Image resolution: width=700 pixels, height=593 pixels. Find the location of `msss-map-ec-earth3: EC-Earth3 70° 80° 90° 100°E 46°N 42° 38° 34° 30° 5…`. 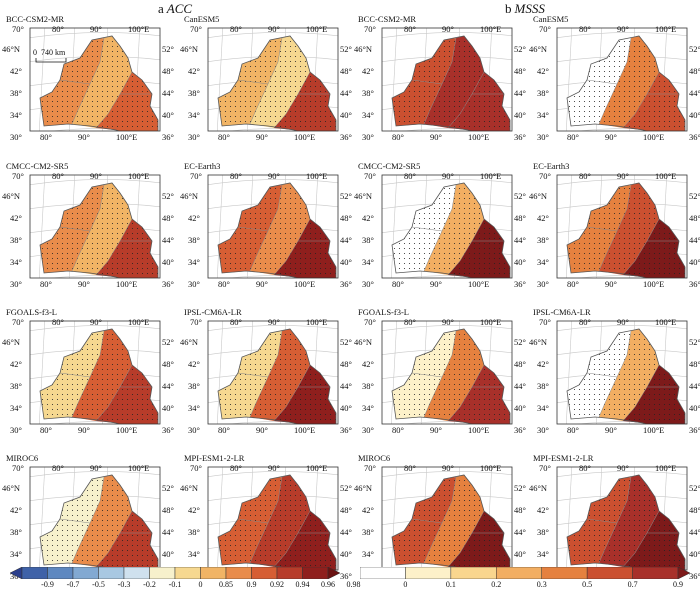

msss-map-ec-earth3: EC-Earth3 70° 80° 90° 100°E 46°N 42° 38° 34° 30° 5… is located at coordinates (613, 225).